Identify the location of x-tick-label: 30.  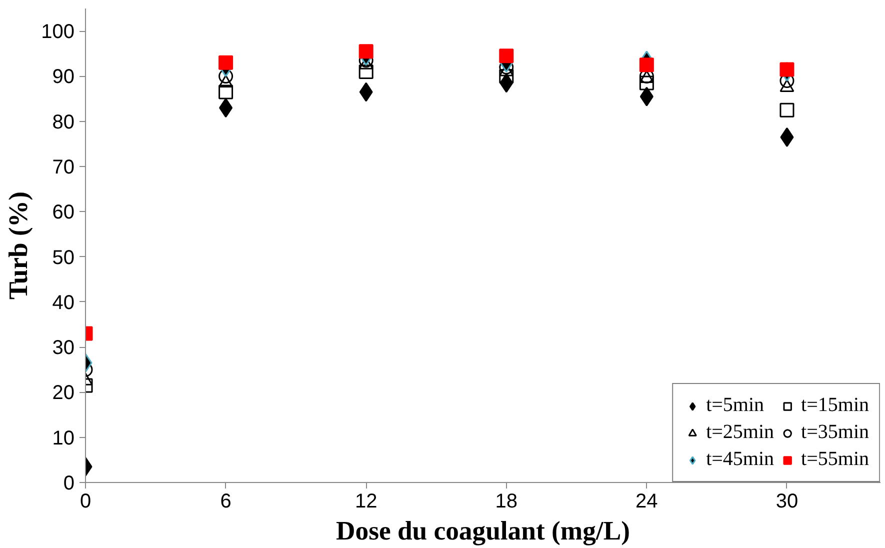
(787, 501).